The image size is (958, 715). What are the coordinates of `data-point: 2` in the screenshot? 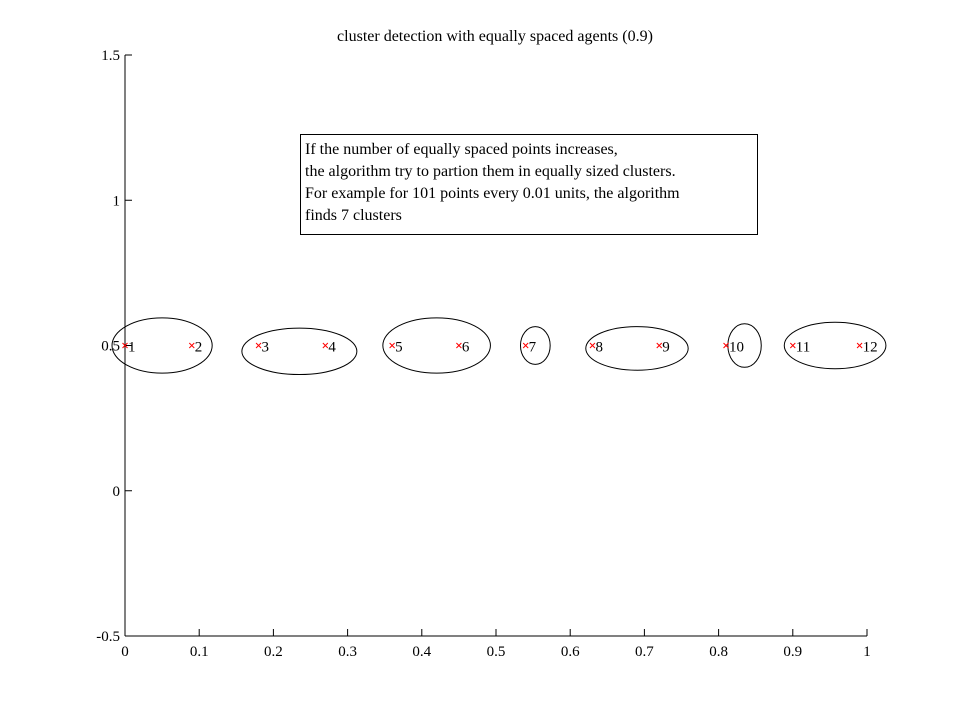 It's located at (195, 348).